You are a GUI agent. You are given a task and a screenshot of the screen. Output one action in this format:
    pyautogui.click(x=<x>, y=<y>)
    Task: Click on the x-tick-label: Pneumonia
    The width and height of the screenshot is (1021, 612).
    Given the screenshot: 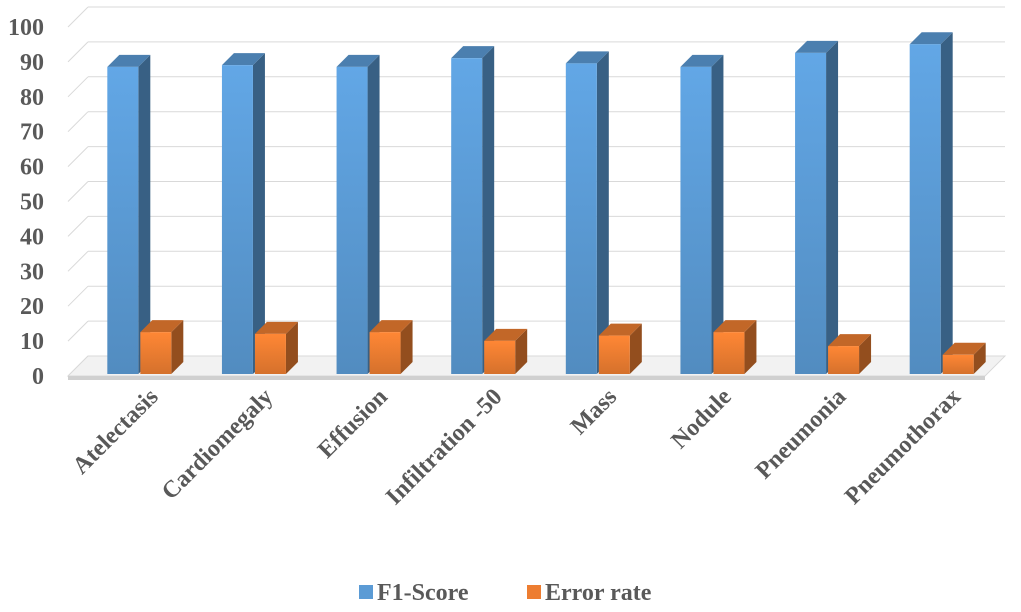 What is the action you would take?
    pyautogui.click(x=801, y=434)
    